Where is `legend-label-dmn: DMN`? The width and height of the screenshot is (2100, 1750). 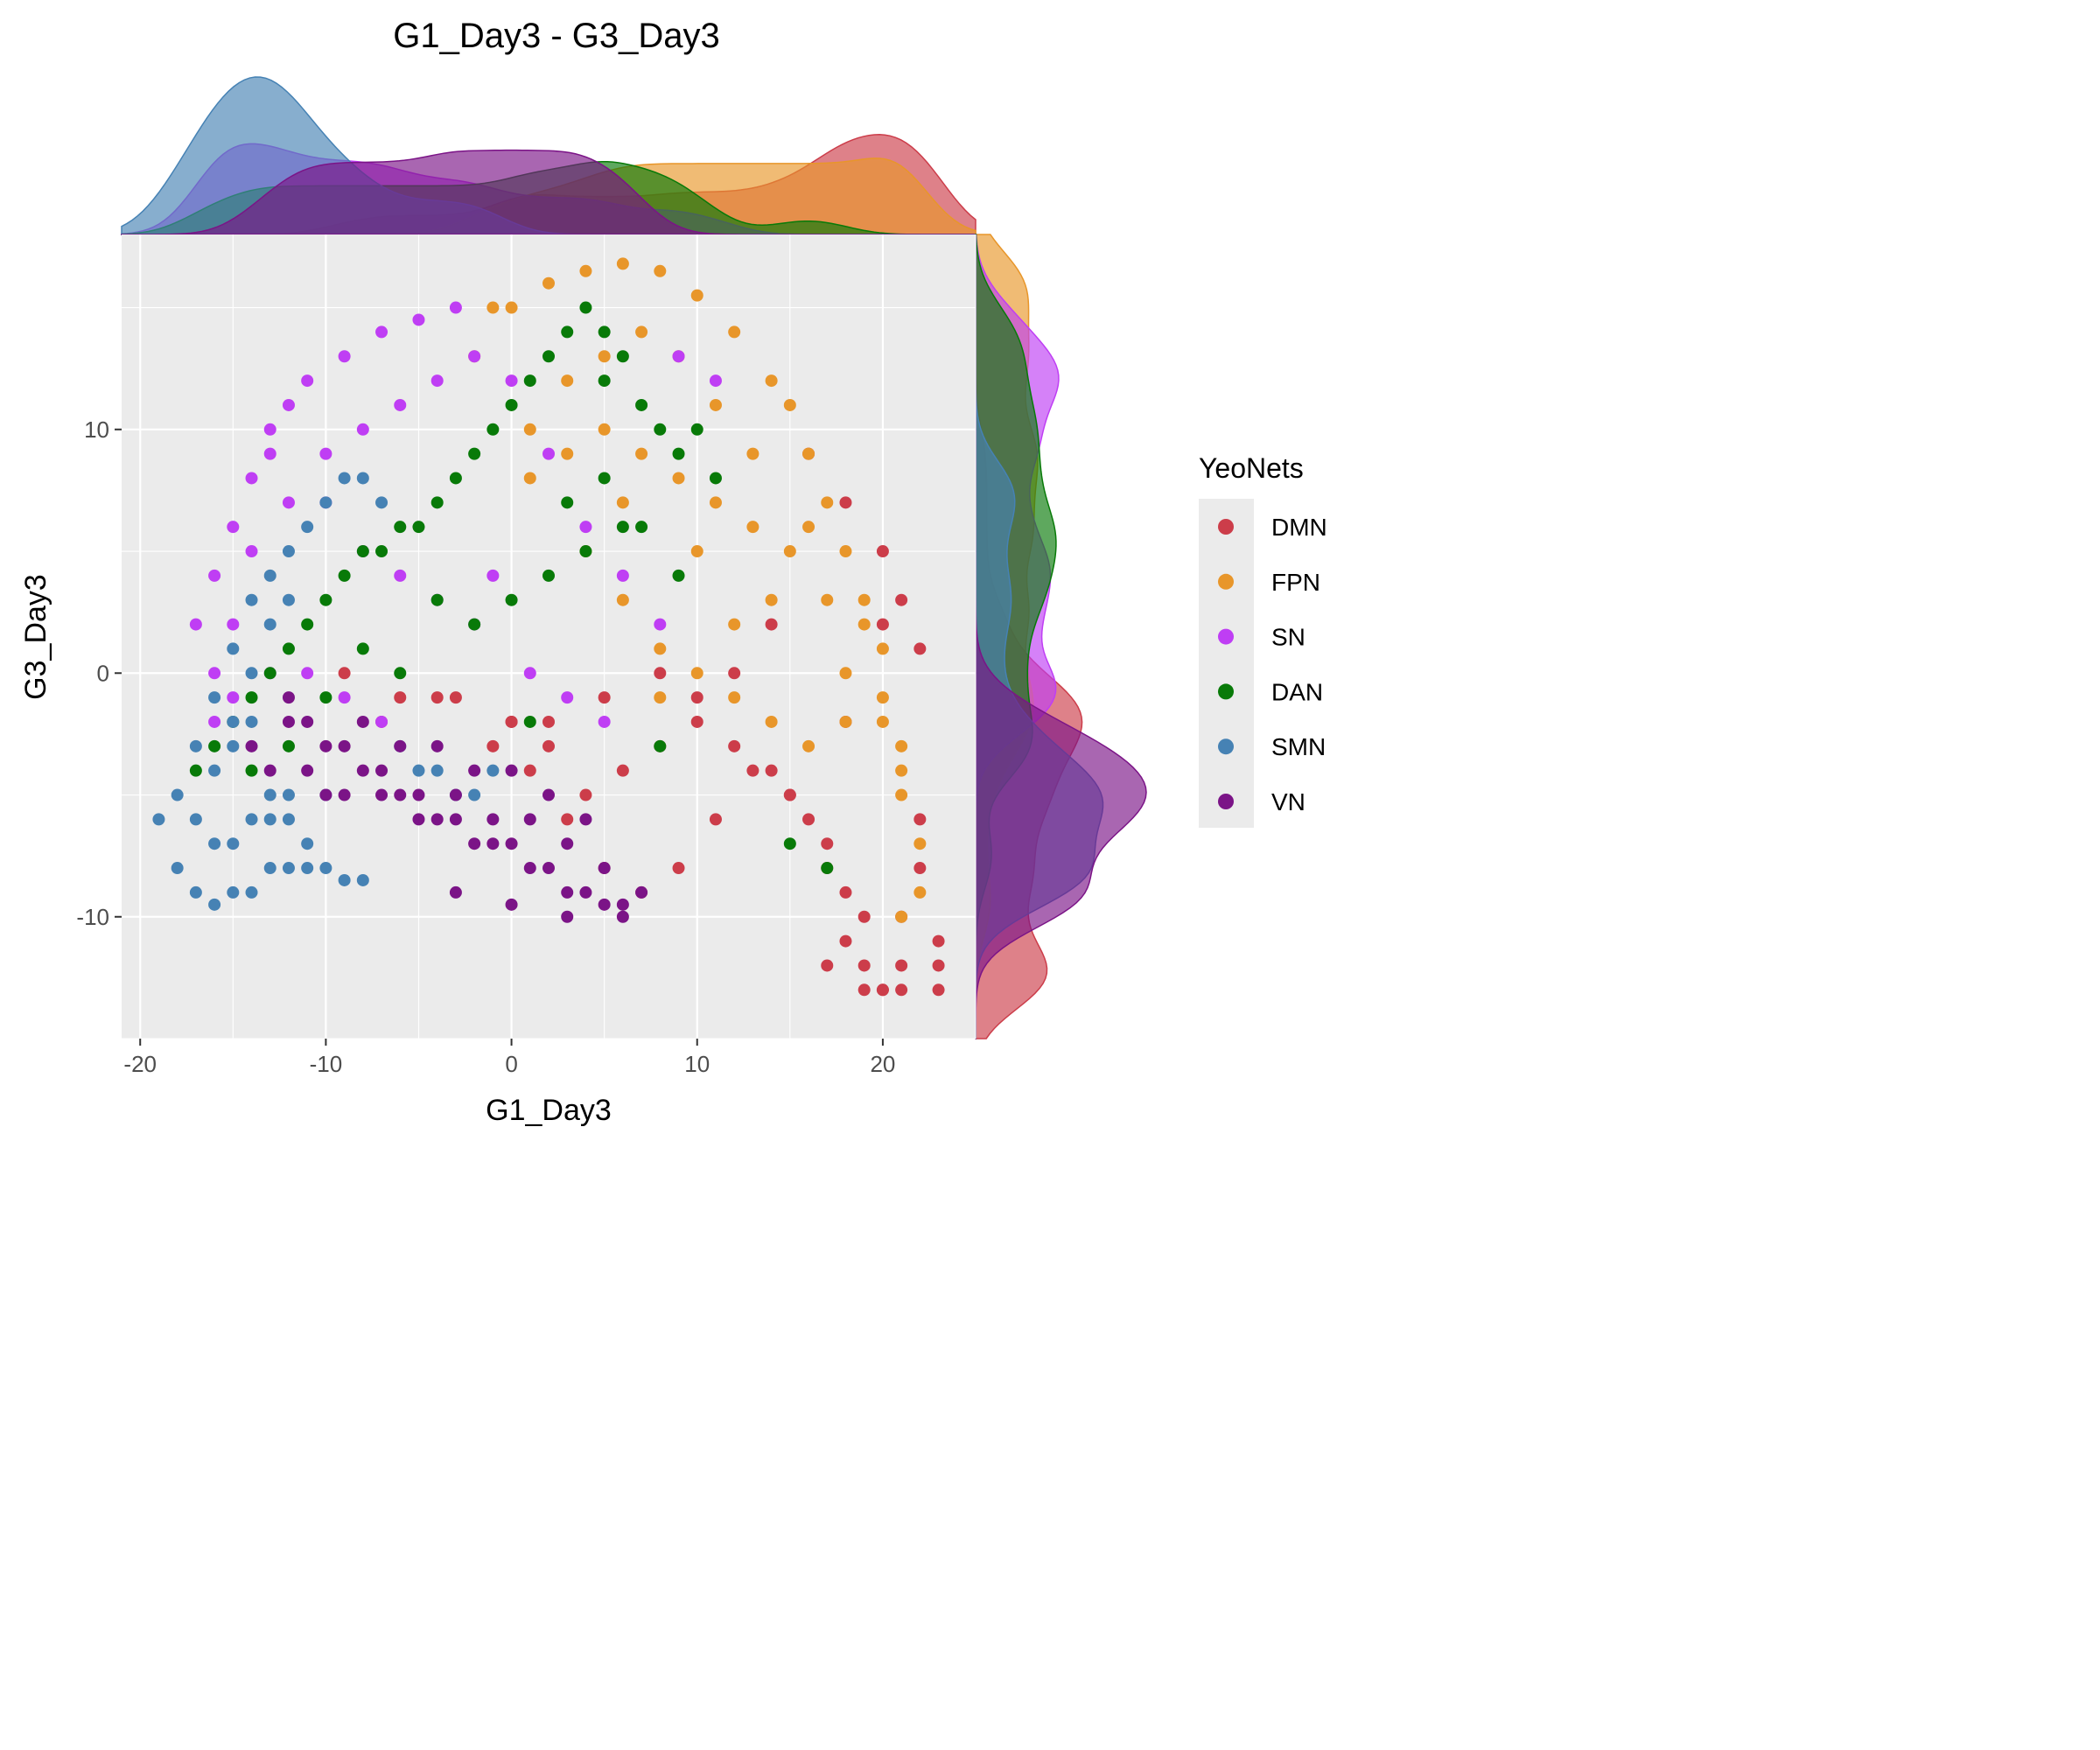
legend-label-dmn: DMN is located at coordinates (1299, 527).